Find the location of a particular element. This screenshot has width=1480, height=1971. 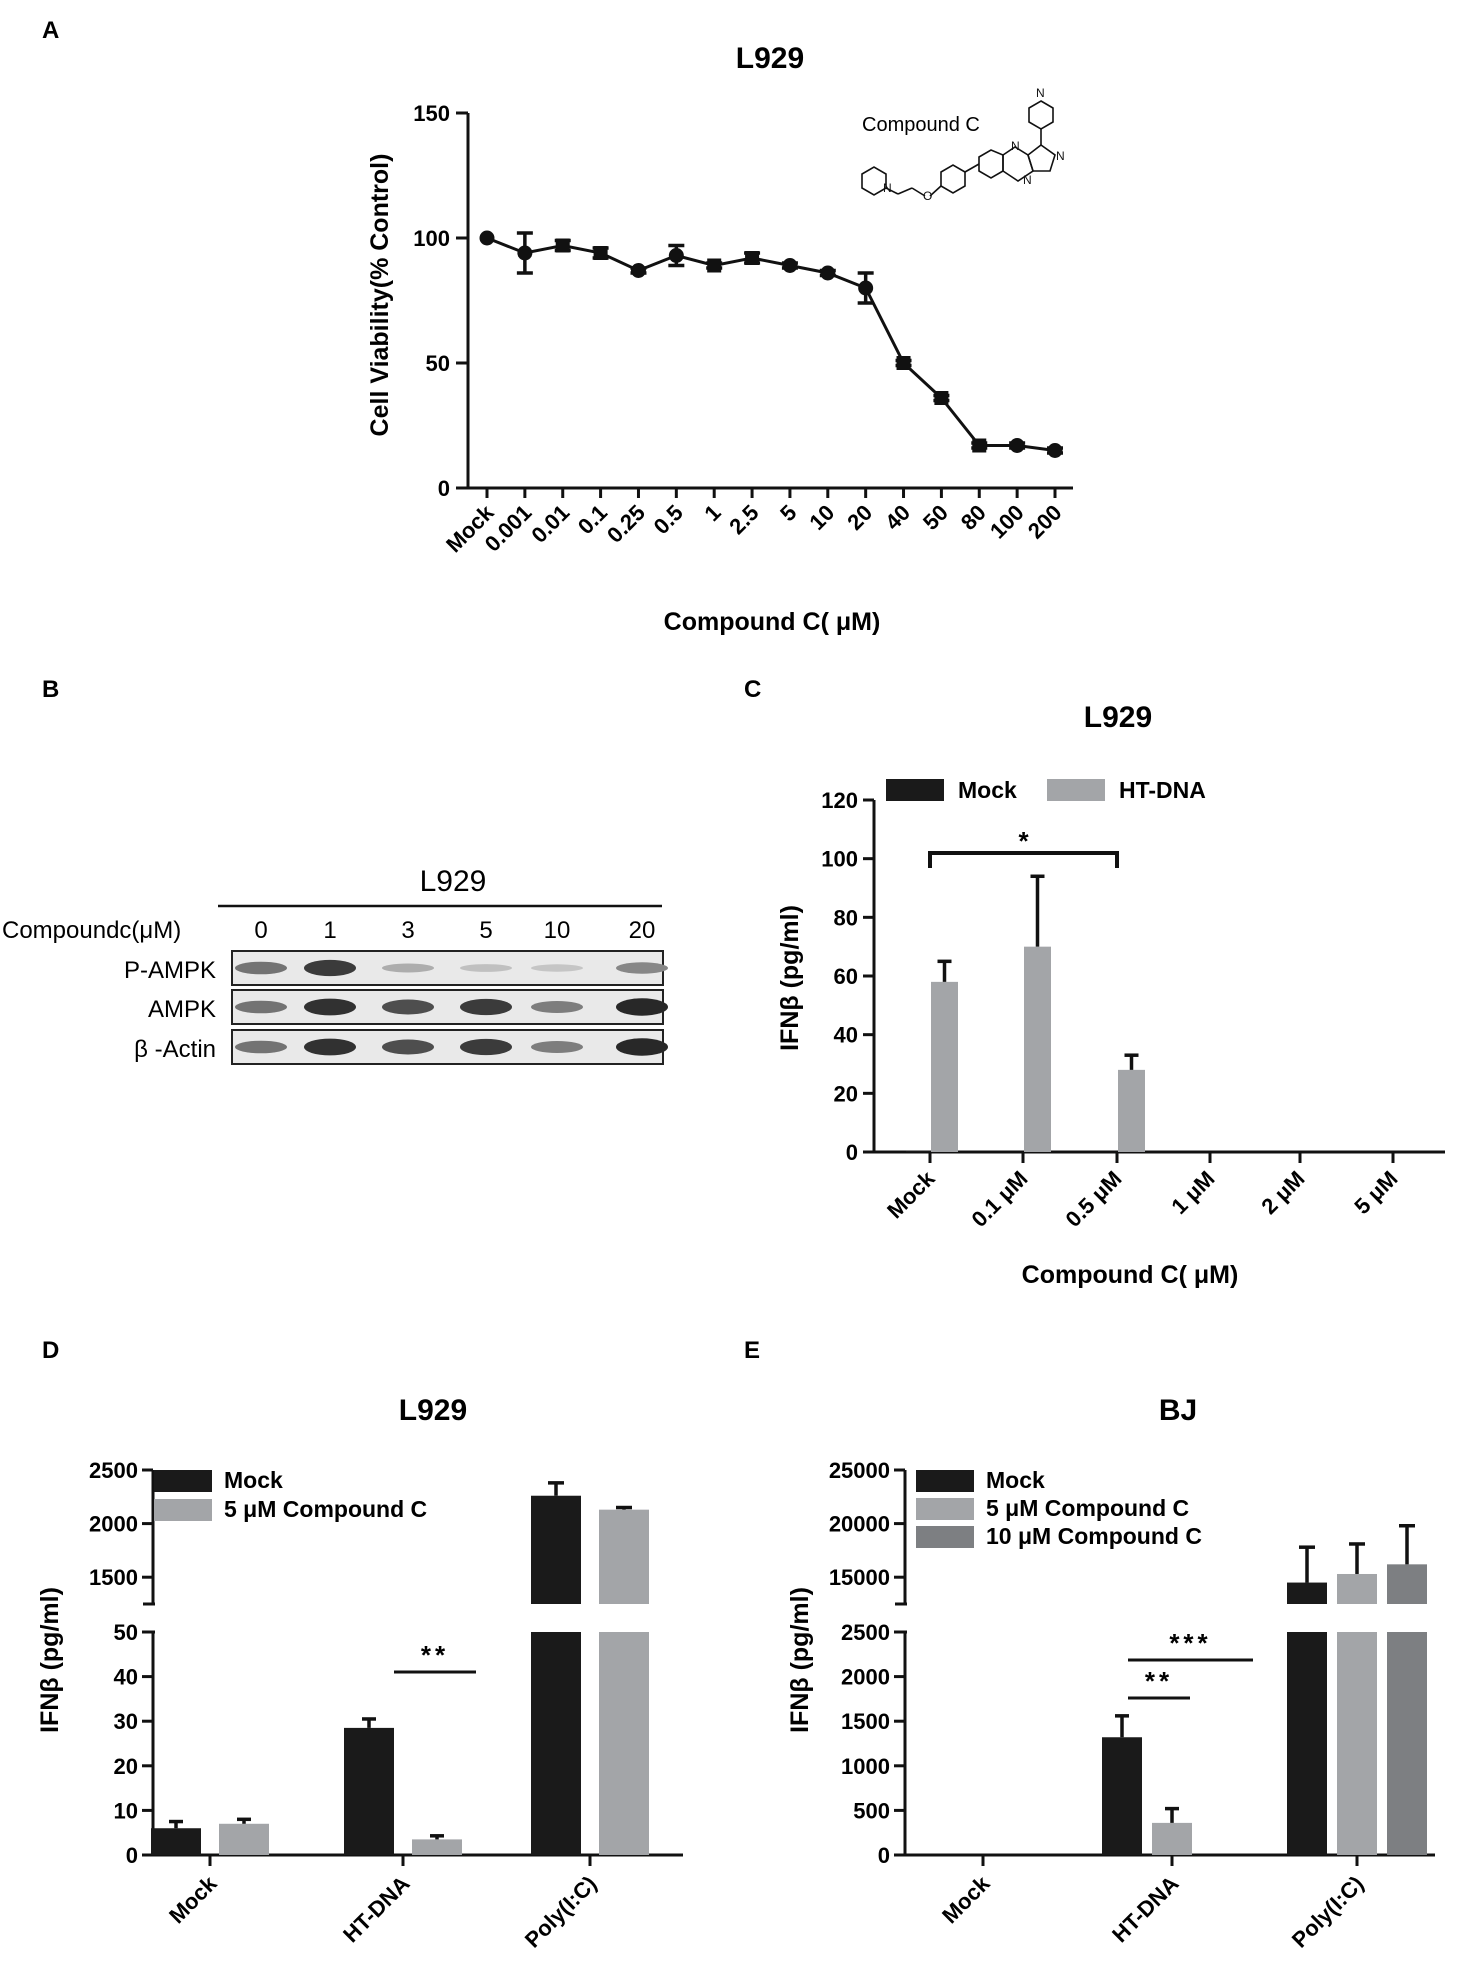

panel-c-ytick-label: 60 is located at coordinates (846, 976).